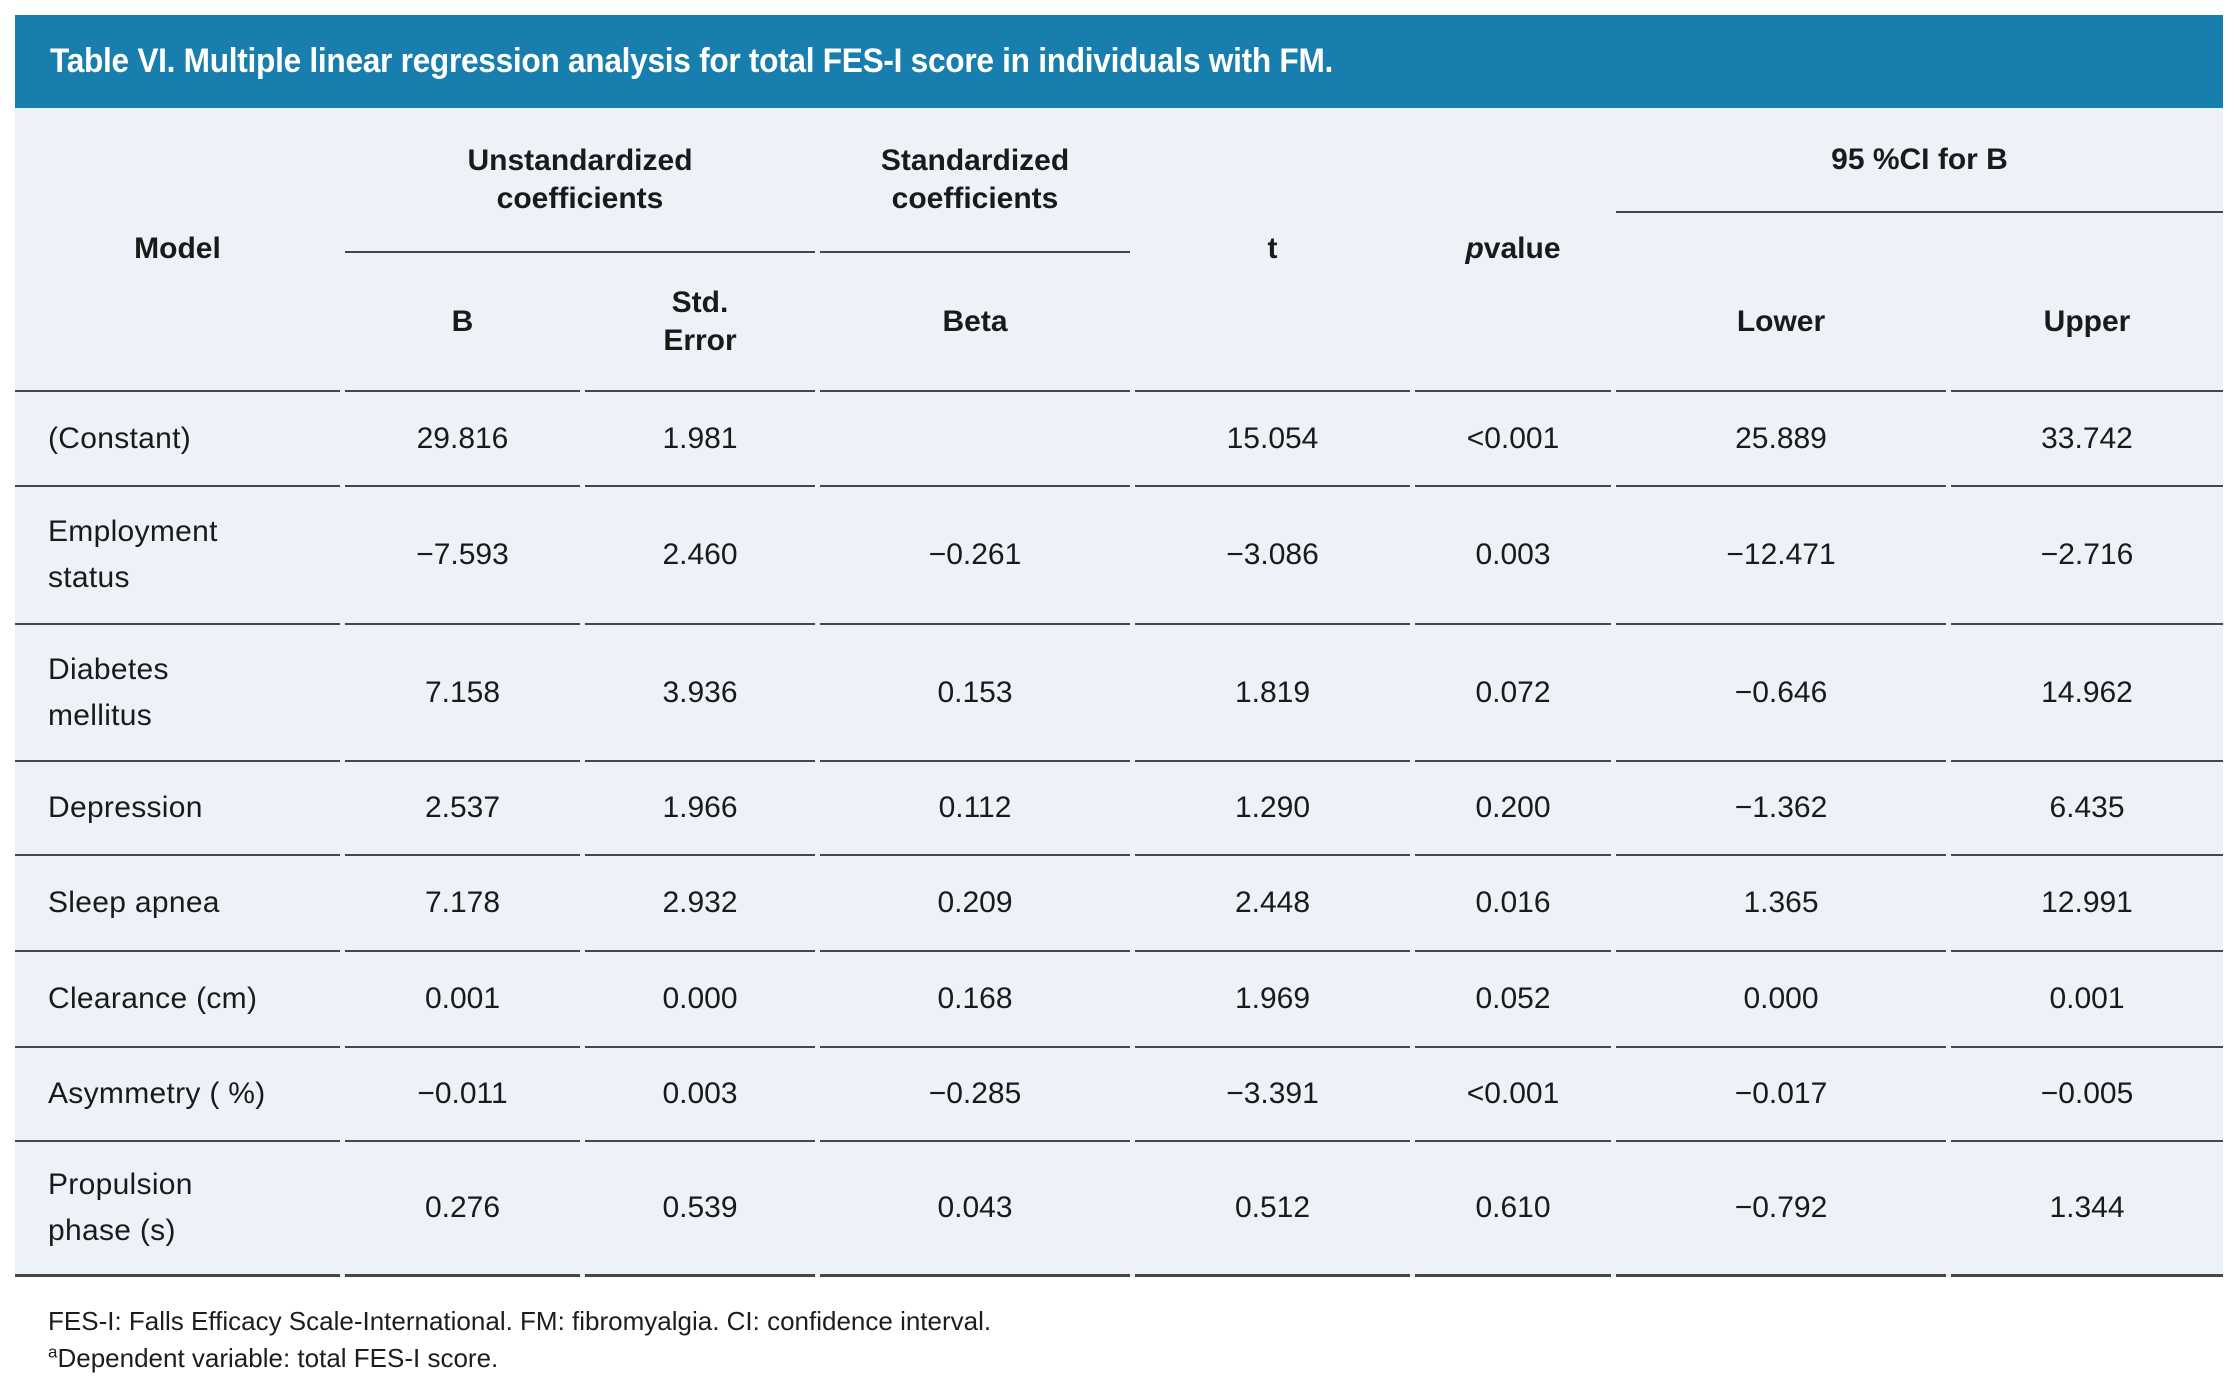 The height and width of the screenshot is (1400, 2238). I want to click on cell-t: 1.290, so click(1272, 807).